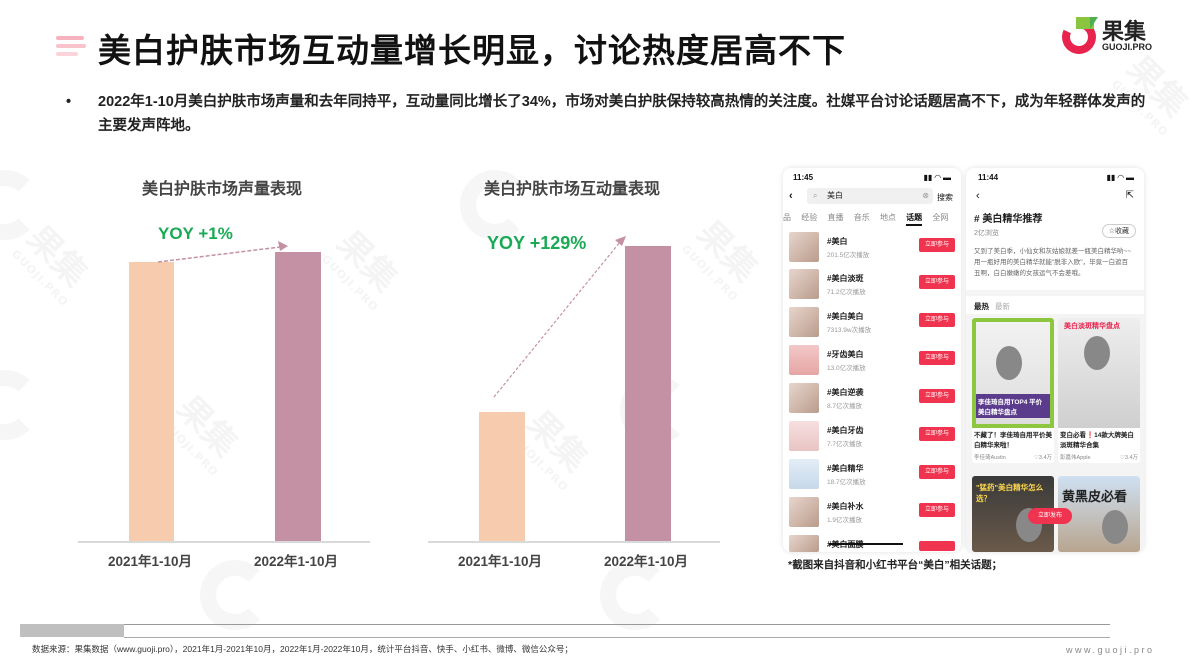 This screenshot has height=669, width=1190. I want to click on topic-name: #美白淡斑, so click(845, 278).